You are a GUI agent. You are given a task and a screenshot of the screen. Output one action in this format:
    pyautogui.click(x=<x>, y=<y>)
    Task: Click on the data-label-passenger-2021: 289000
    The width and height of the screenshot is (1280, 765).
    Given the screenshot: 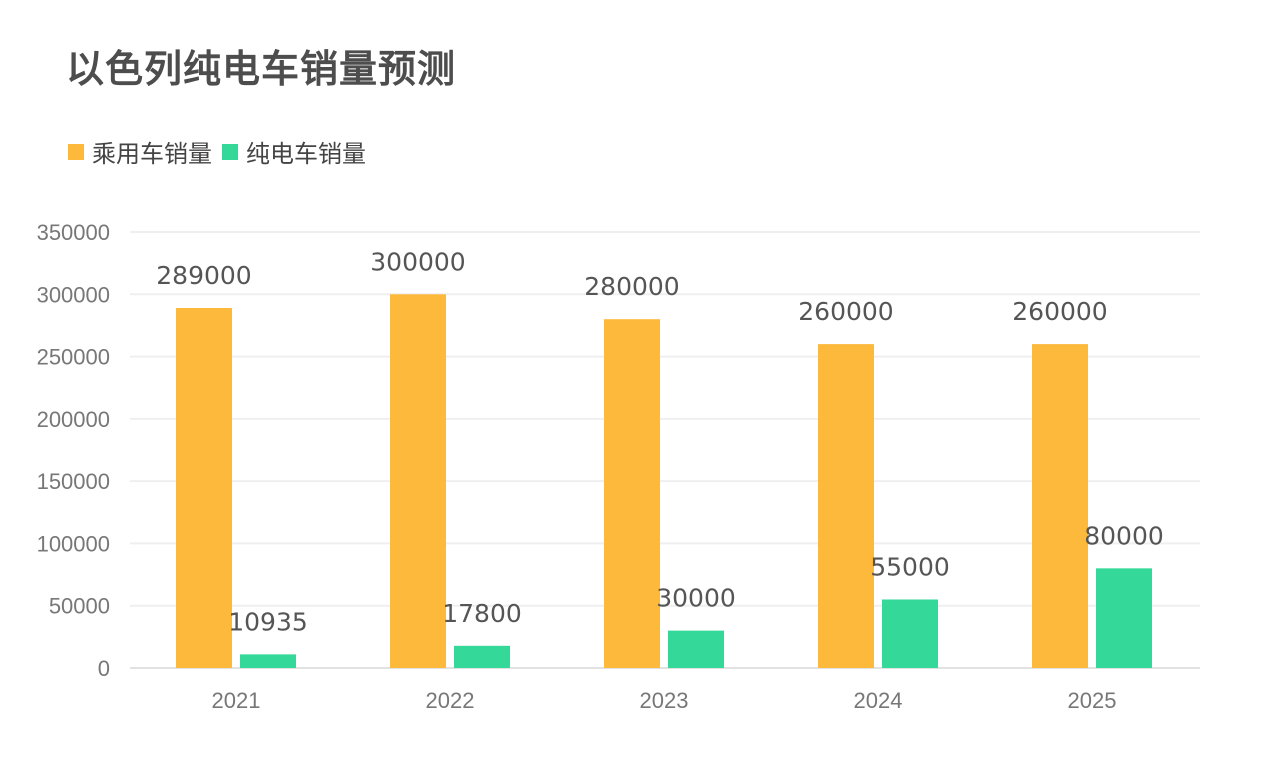 What is the action you would take?
    pyautogui.click(x=203, y=275)
    